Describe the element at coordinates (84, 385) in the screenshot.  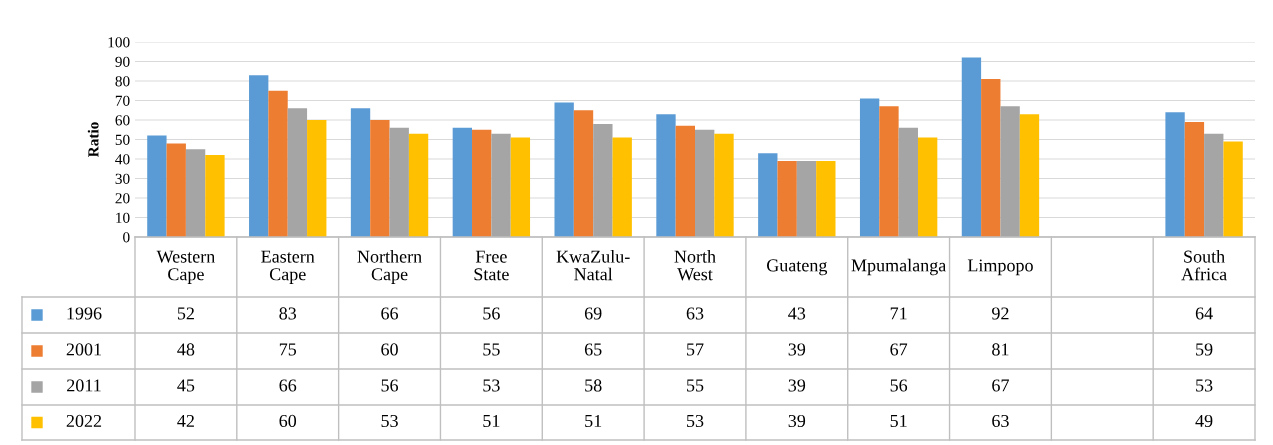
I see `legend-label: 2011` at that location.